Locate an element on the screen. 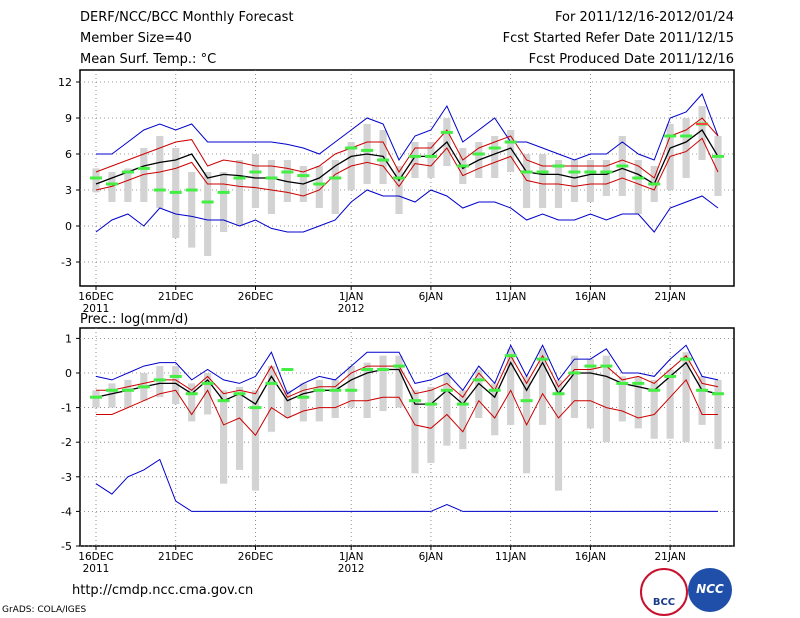  prec-min-line is located at coordinates (406, 485).